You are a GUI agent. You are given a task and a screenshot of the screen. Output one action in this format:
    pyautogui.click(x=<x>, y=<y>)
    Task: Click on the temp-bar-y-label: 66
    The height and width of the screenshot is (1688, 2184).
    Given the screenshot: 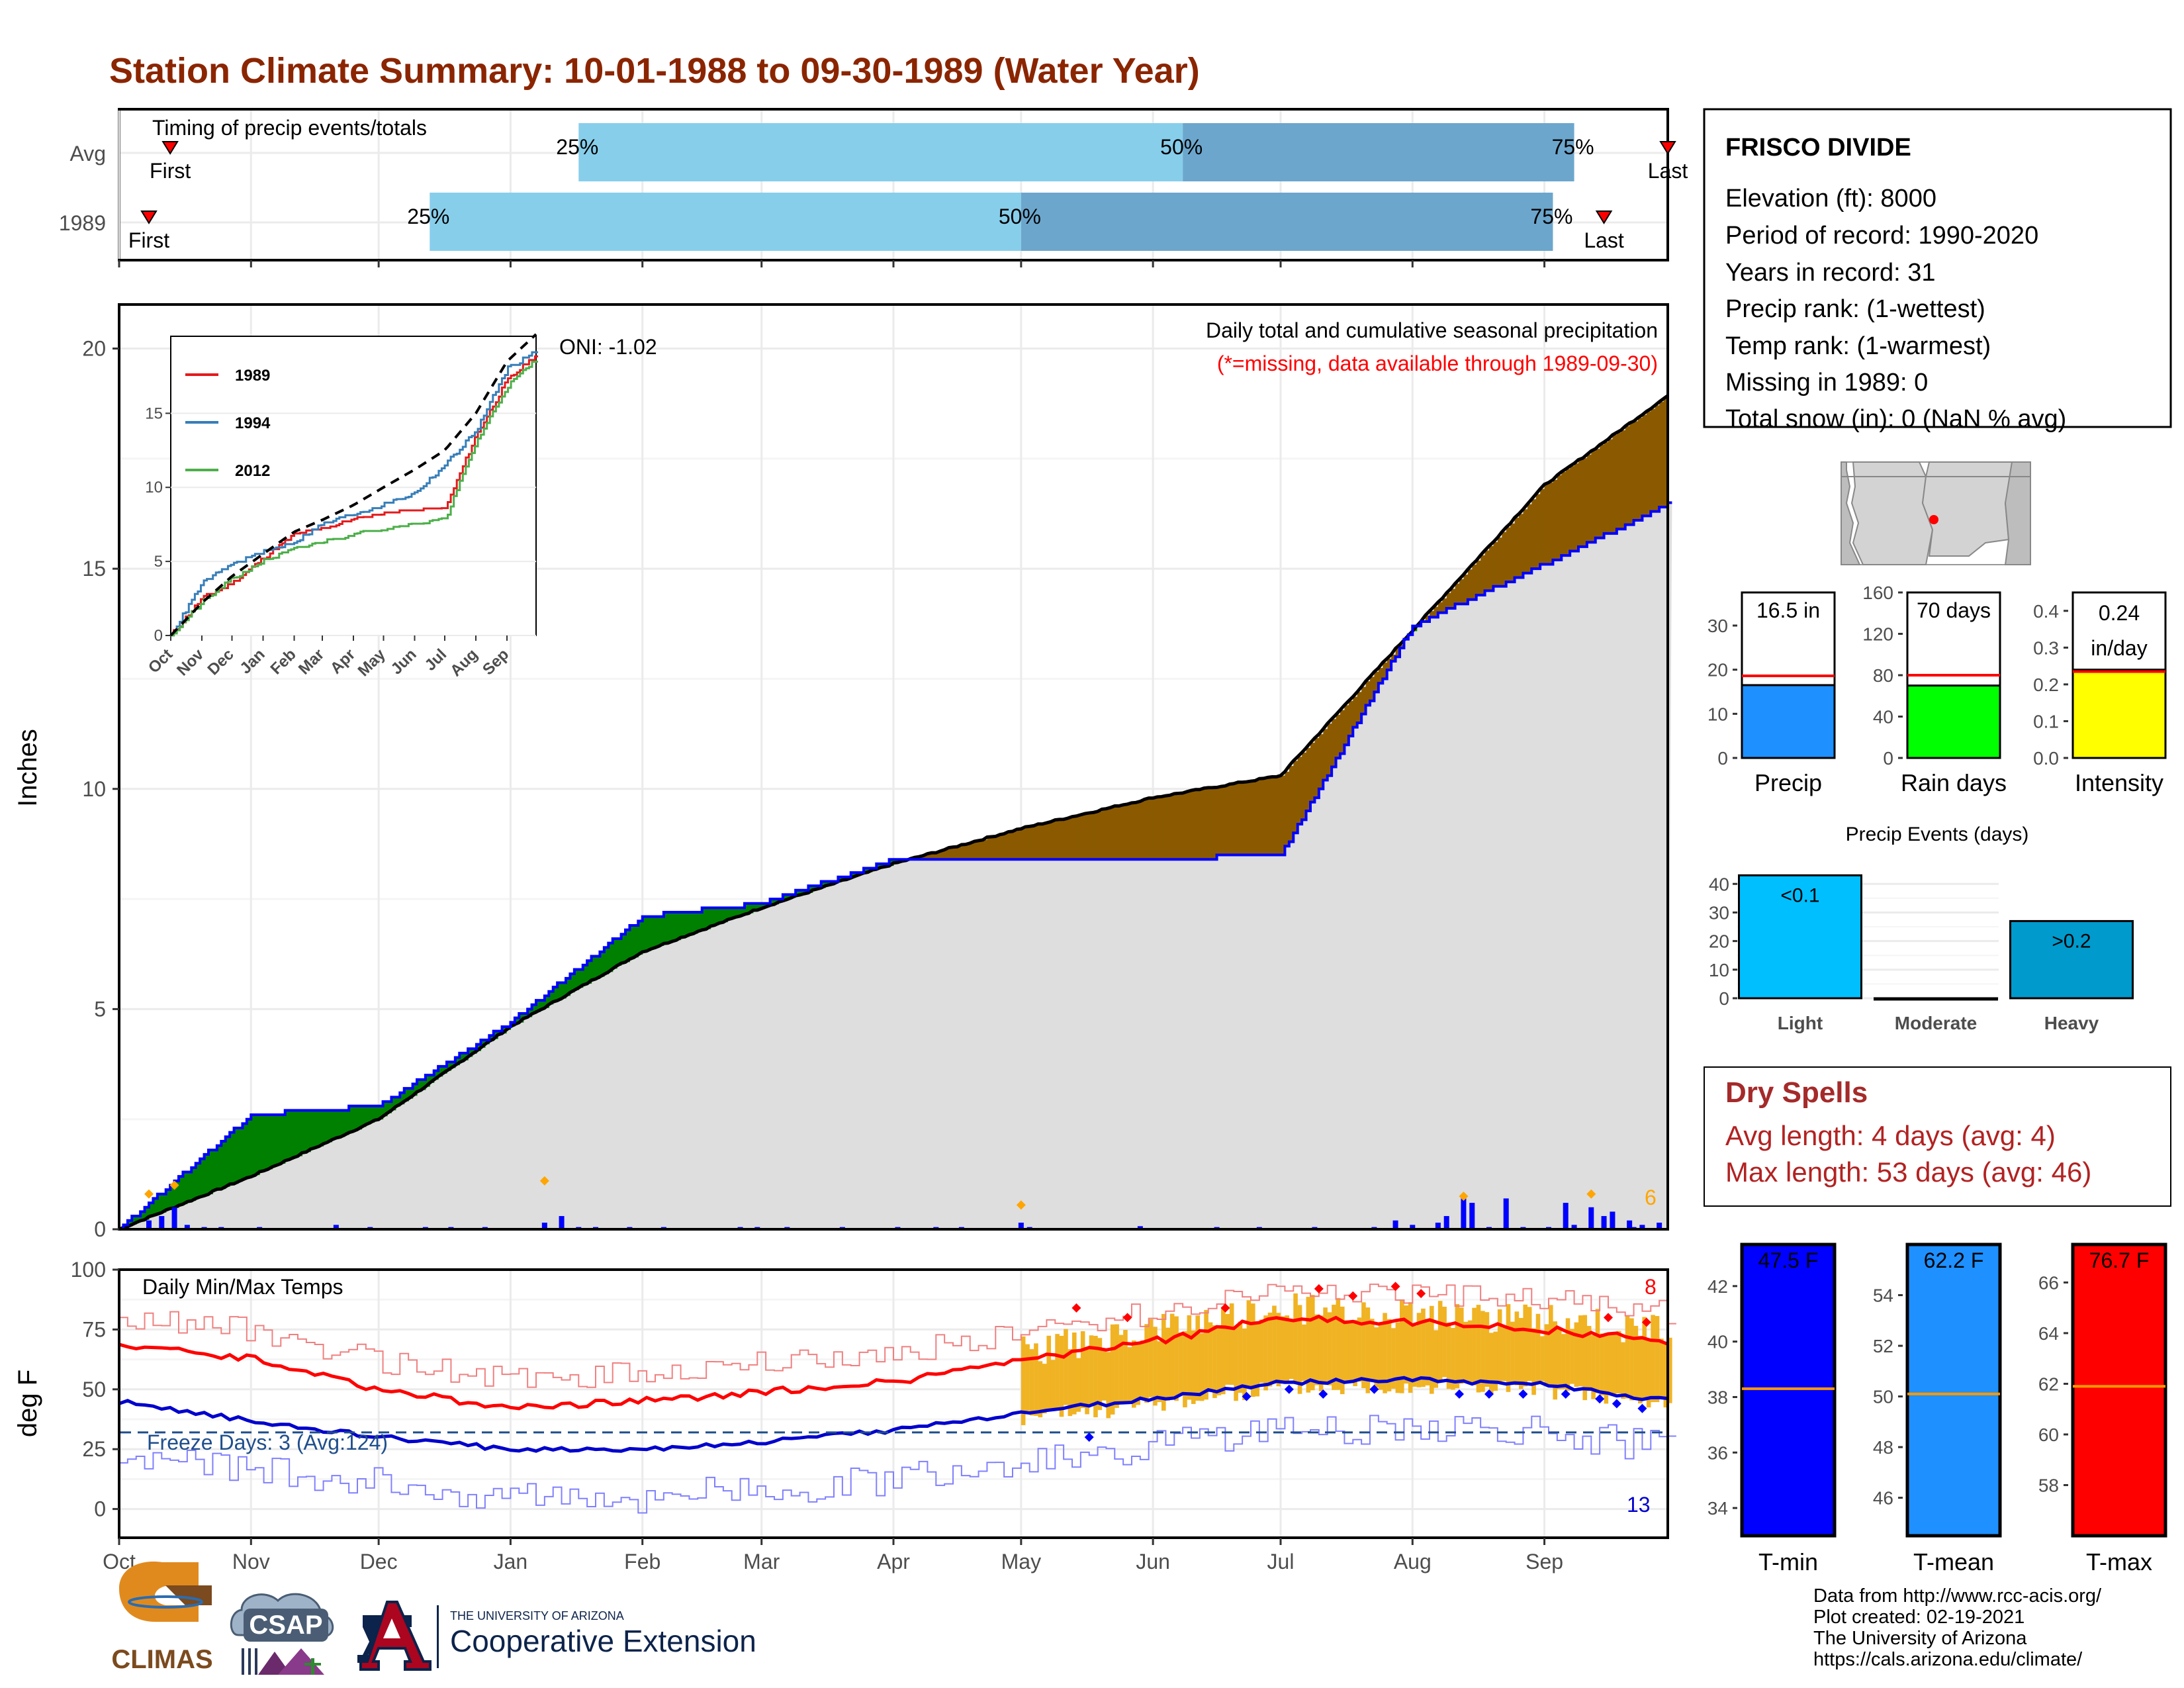 What is the action you would take?
    pyautogui.click(x=2048, y=1282)
    